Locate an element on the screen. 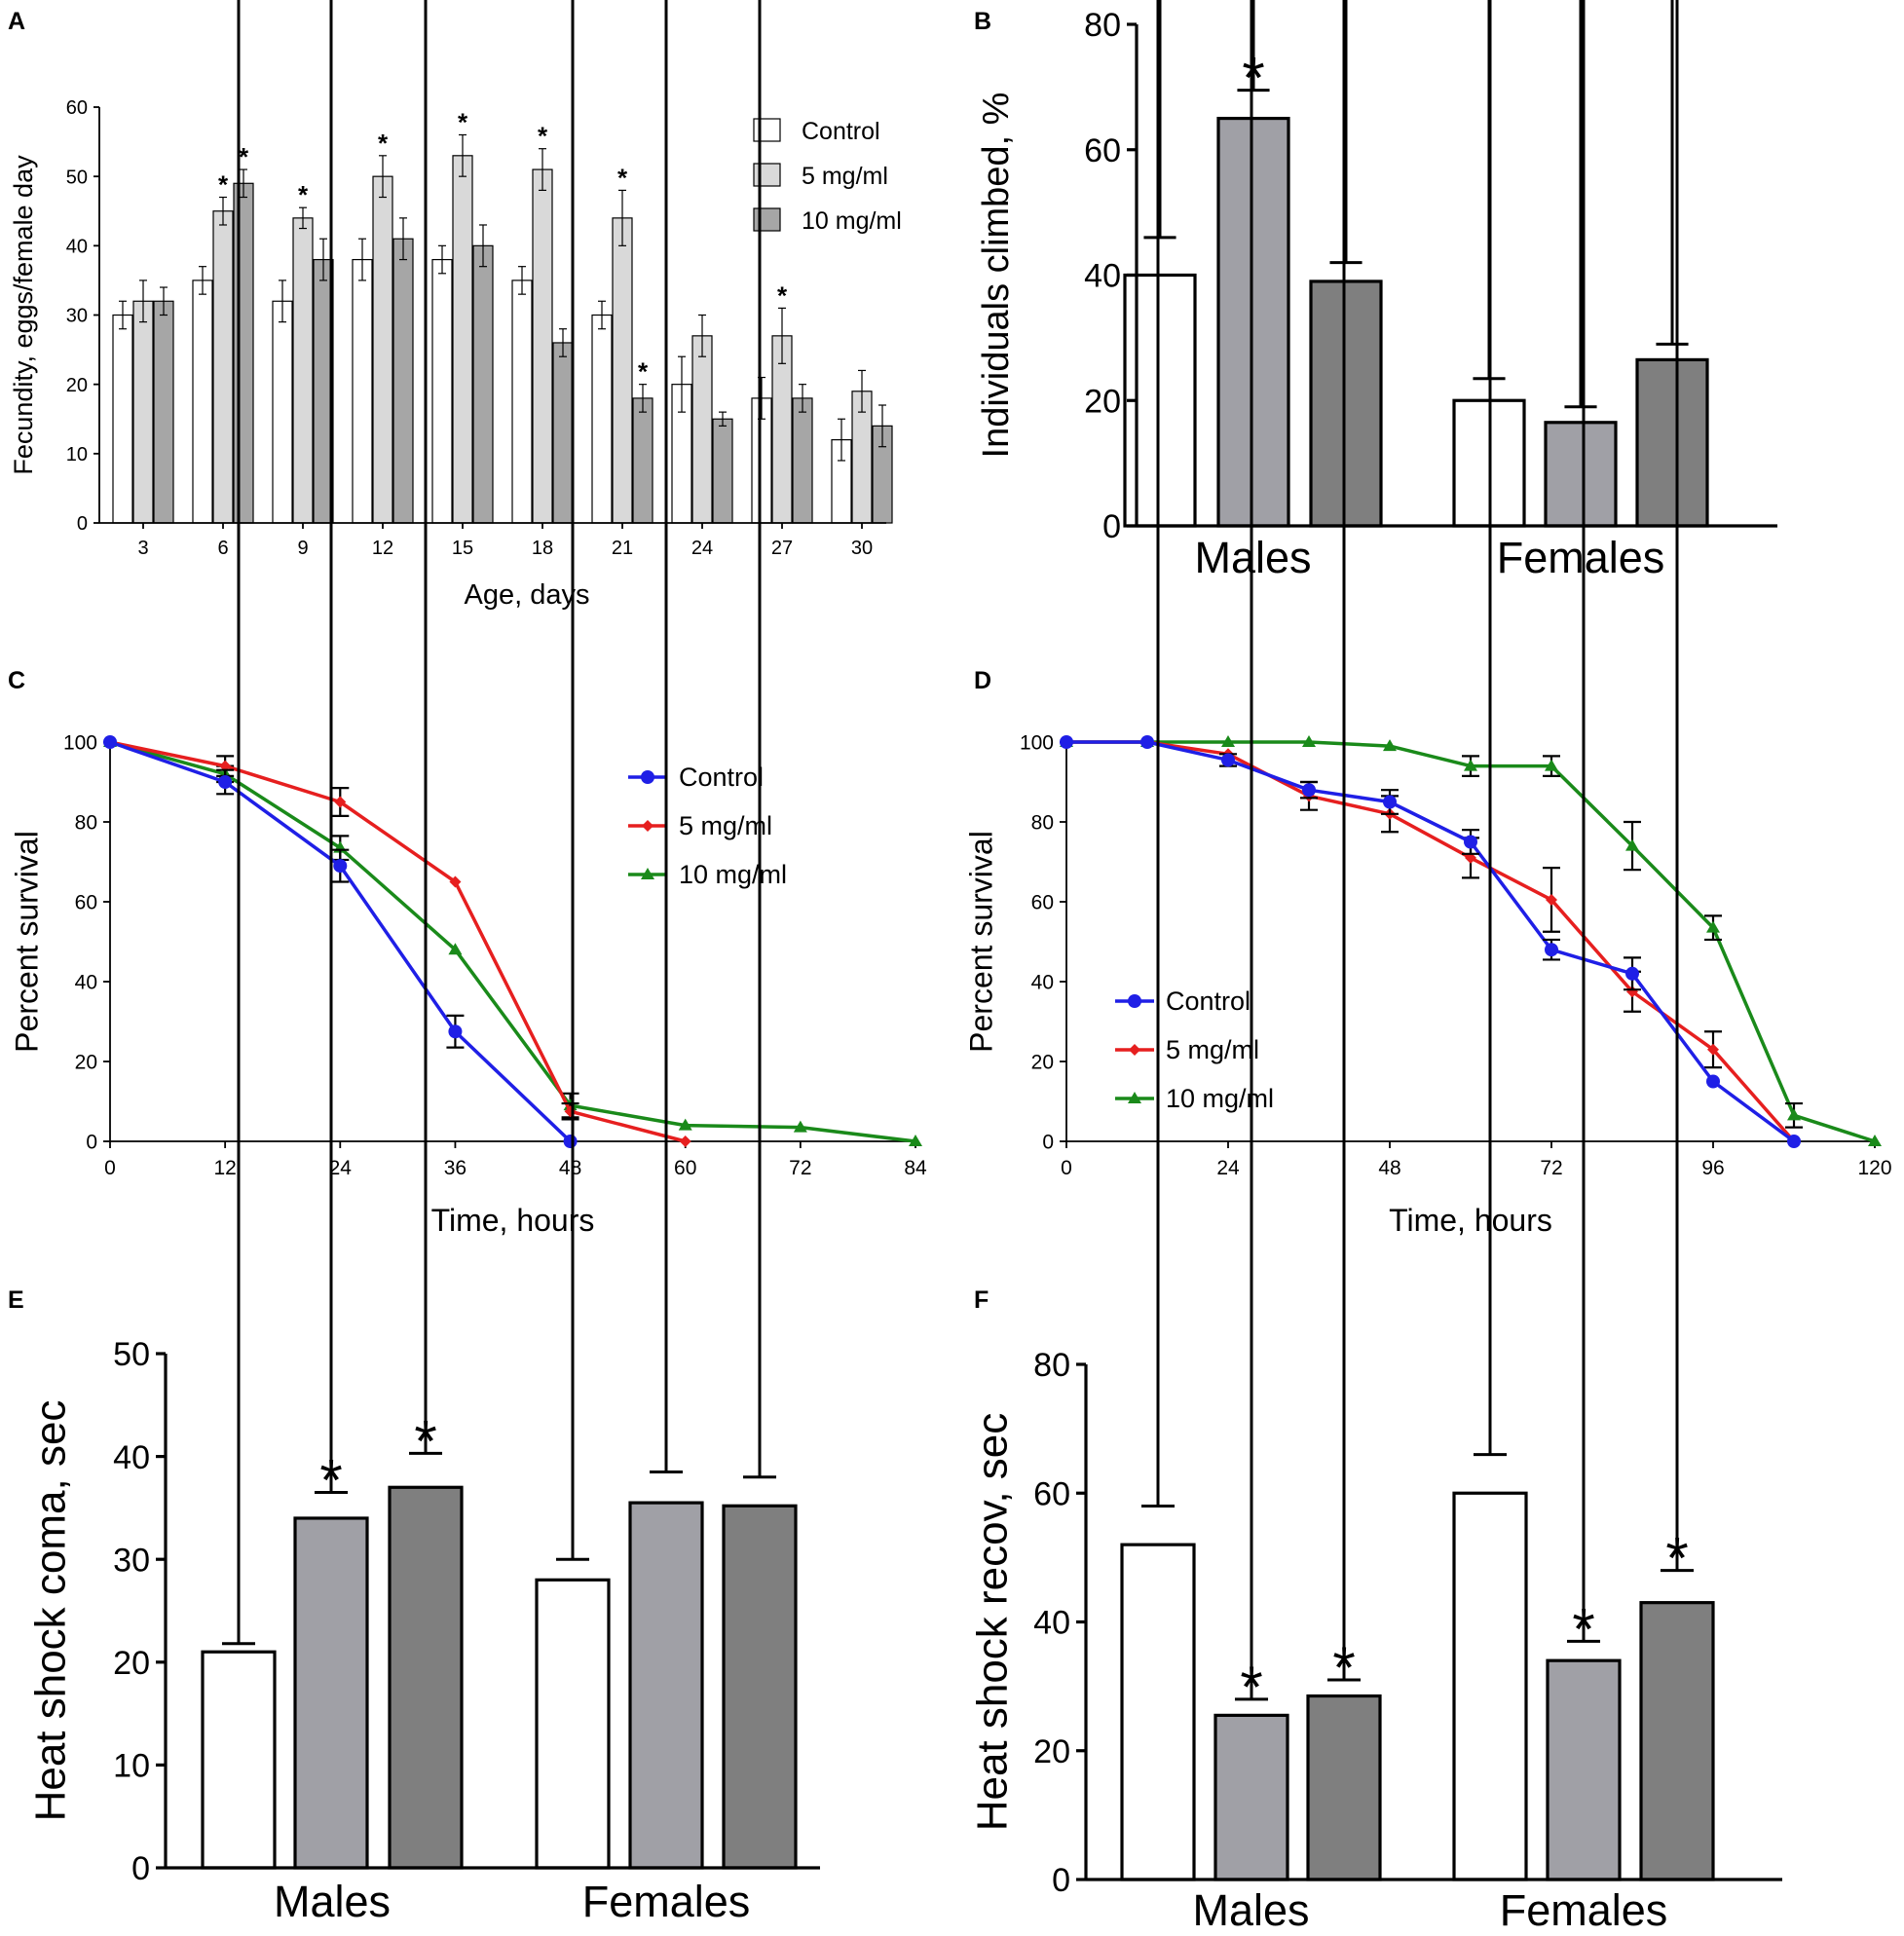 The width and height of the screenshot is (1904, 1936). x-tick-label: 27 is located at coordinates (782, 548).